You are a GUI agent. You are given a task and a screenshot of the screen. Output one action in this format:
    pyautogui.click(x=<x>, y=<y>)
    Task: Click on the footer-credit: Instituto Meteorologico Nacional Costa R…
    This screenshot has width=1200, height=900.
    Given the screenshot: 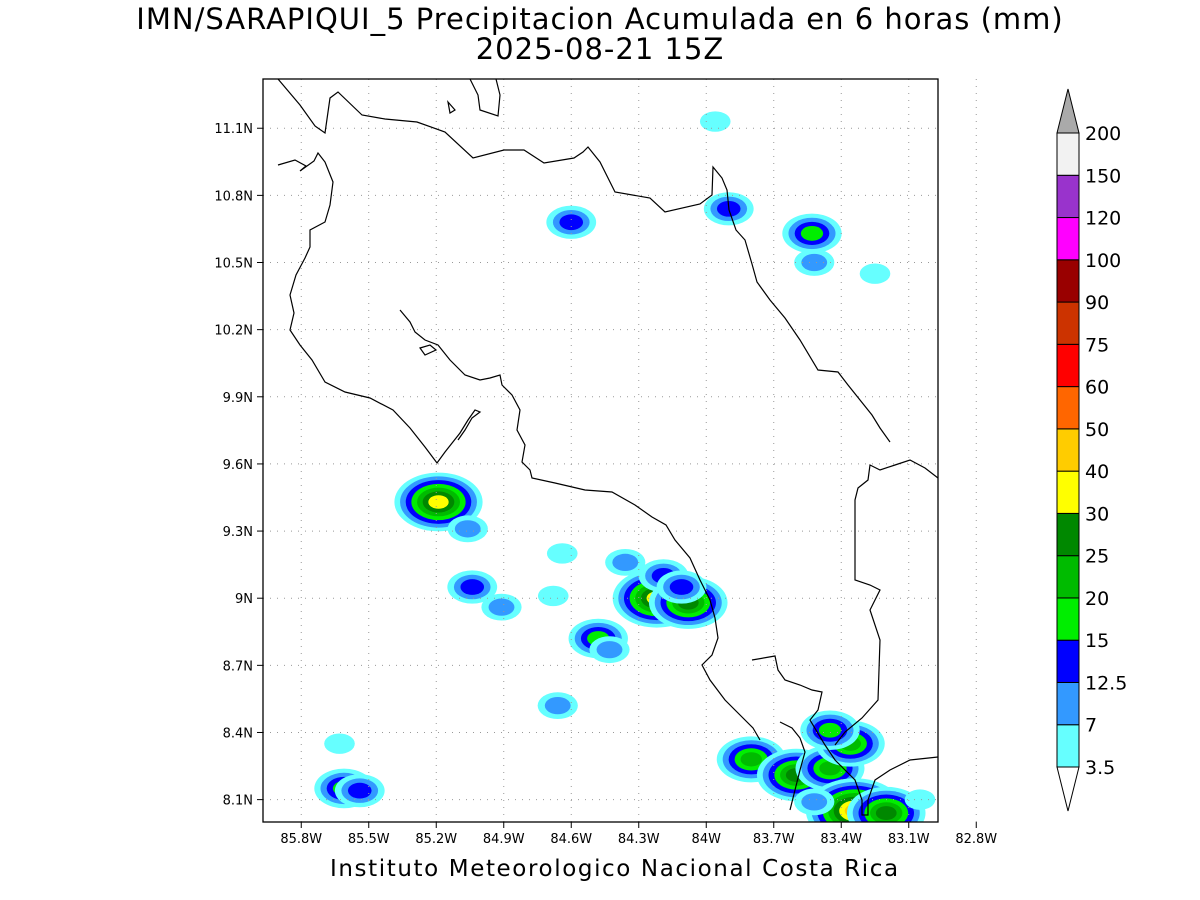 What is the action you would take?
    pyautogui.click(x=615, y=869)
    